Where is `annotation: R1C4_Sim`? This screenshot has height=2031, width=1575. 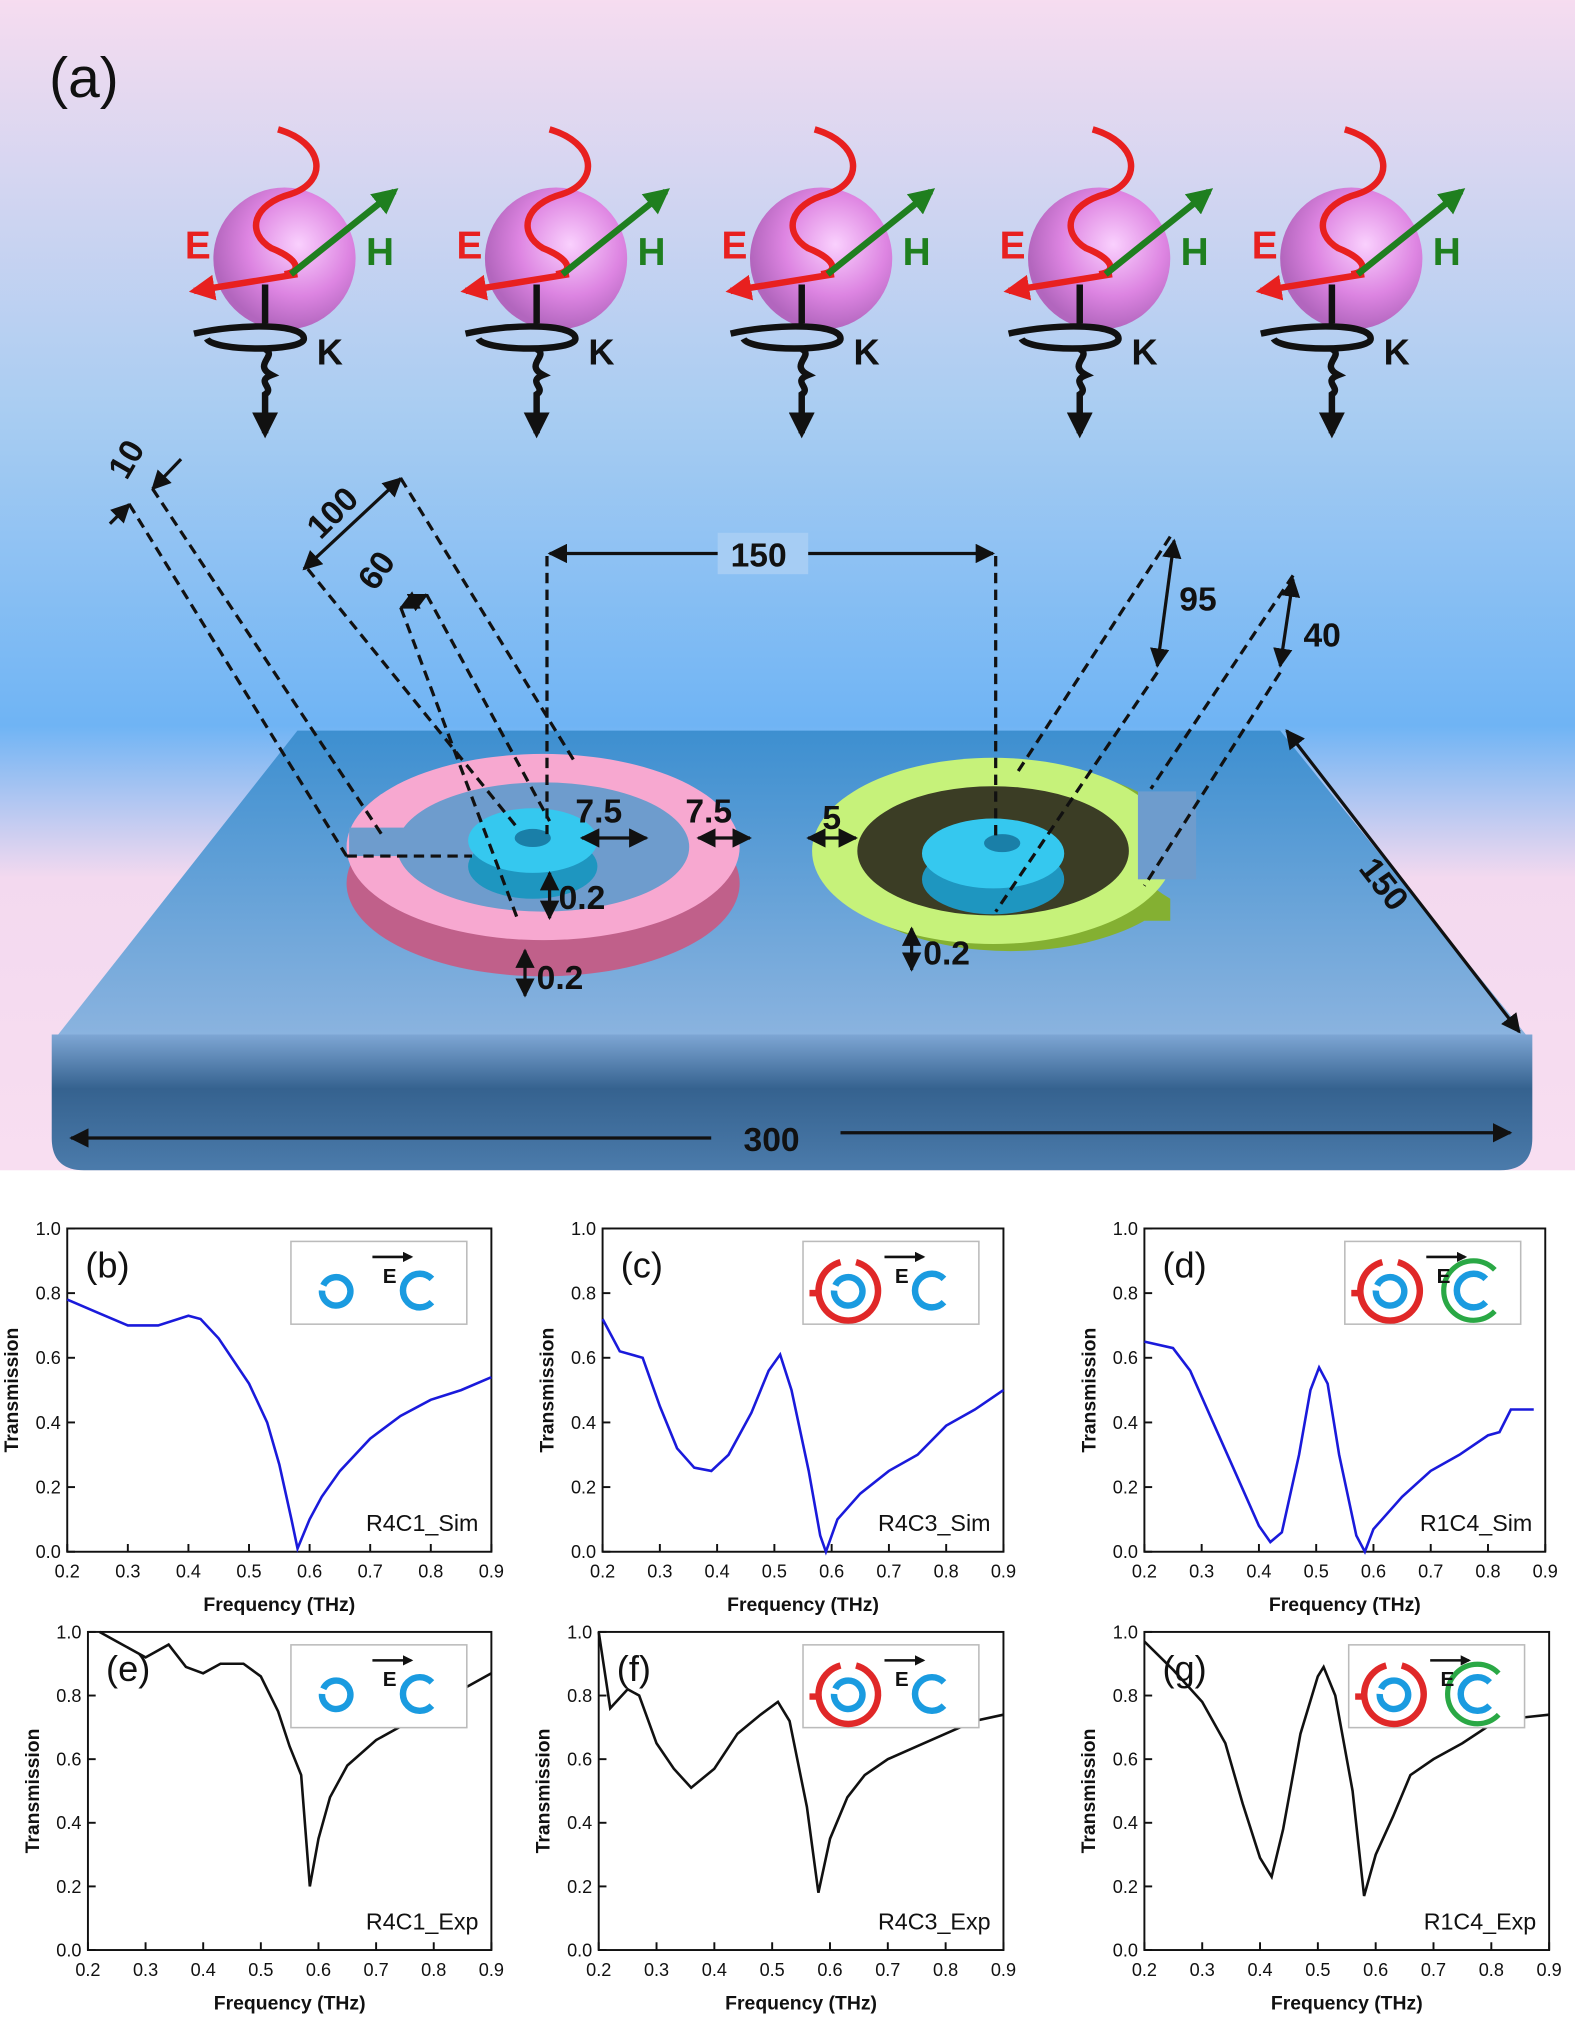
annotation: R1C4_Sim is located at coordinates (1476, 1523).